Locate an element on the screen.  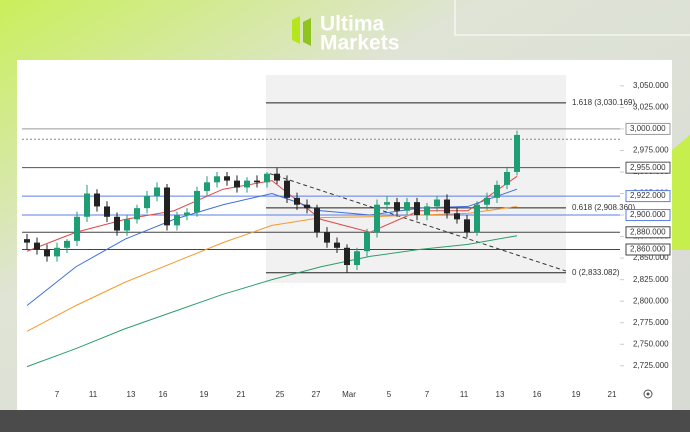
footer-band is located at coordinates (345, 421).